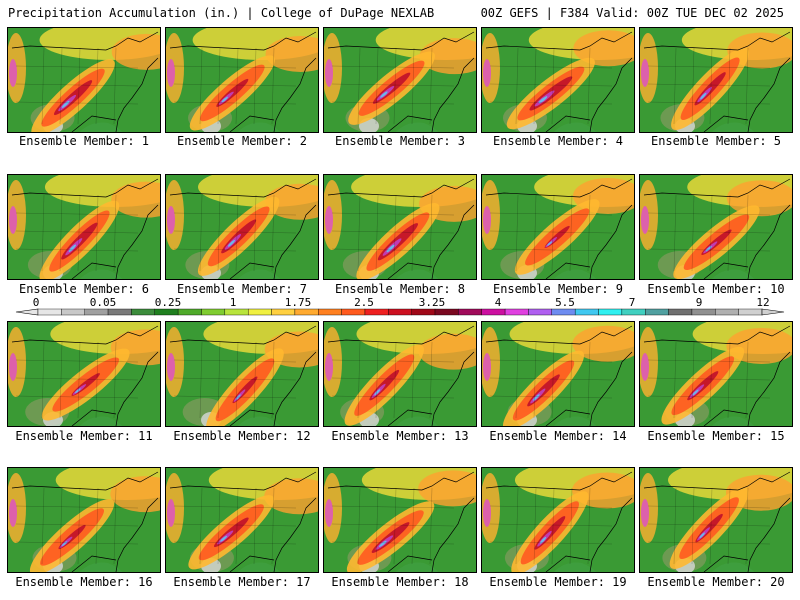 This screenshot has height=600, width=800. What do you see at coordinates (242, 141) in the screenshot?
I see `ensemble-member-label: Ensemble Member: 2` at bounding box center [242, 141].